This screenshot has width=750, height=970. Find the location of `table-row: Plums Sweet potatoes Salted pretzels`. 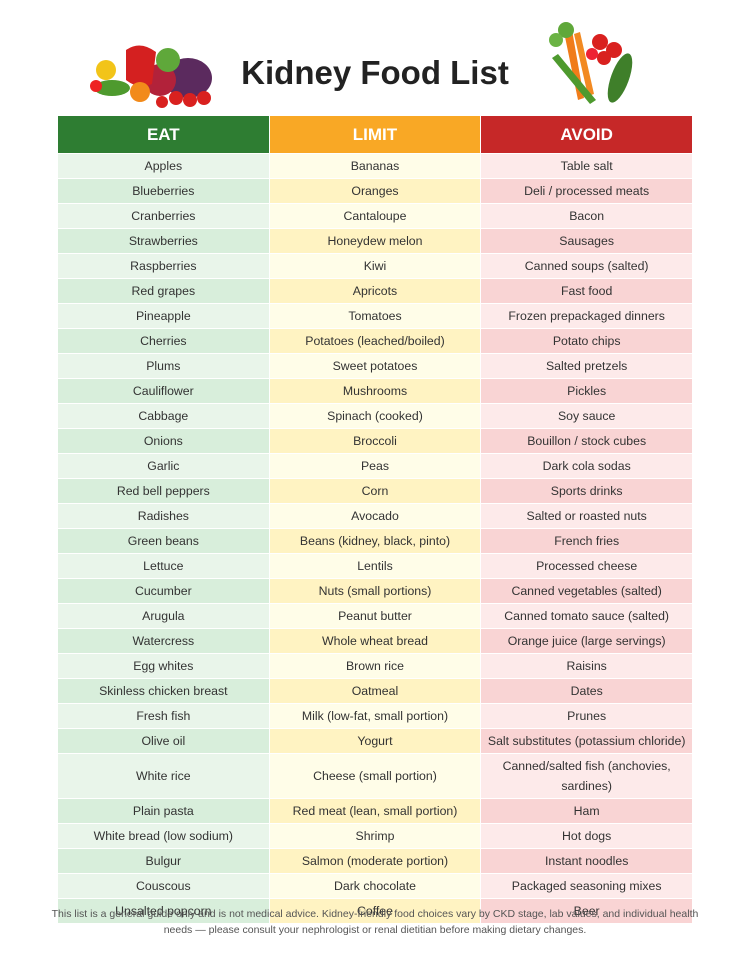

table-row: Plums Sweet potatoes Salted pretzels is located at coordinates (375, 366).